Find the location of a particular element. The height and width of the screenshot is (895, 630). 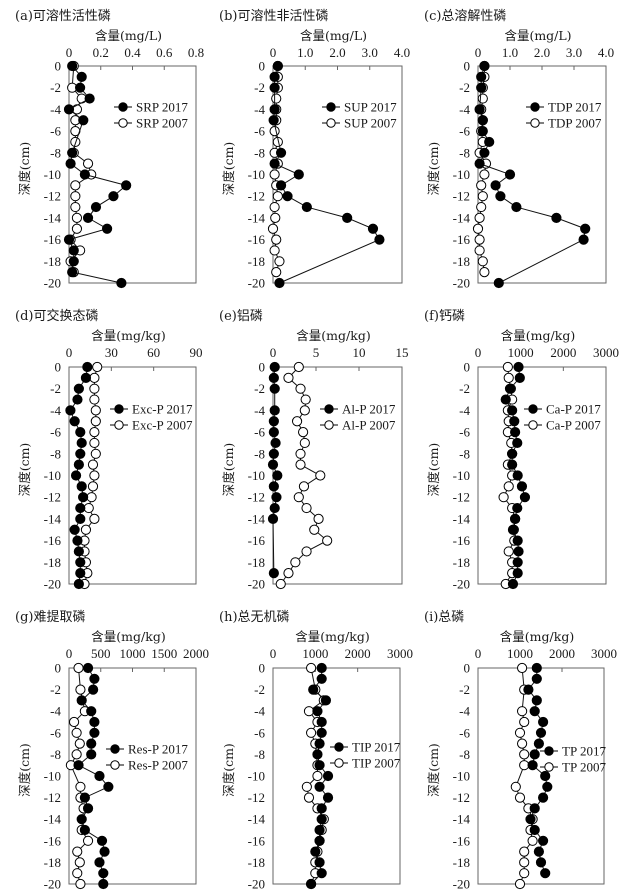

panel-title: (d)可交换态磷 is located at coordinates (56, 316).